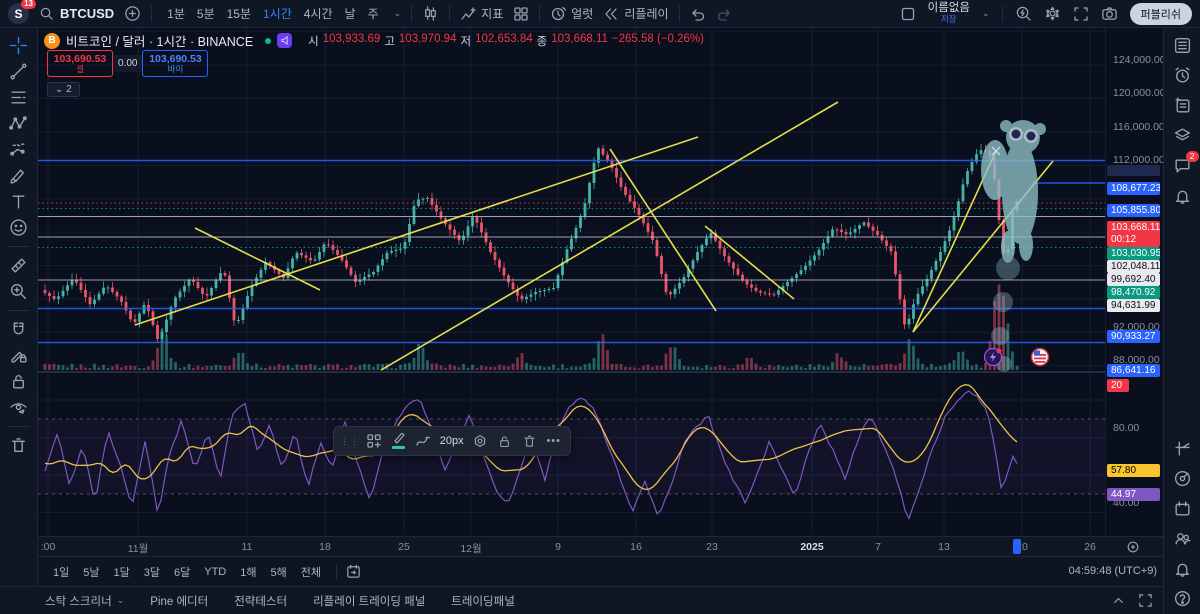 This screenshot has height=614, width=1200. I want to click on help-icon, so click(1182, 598).